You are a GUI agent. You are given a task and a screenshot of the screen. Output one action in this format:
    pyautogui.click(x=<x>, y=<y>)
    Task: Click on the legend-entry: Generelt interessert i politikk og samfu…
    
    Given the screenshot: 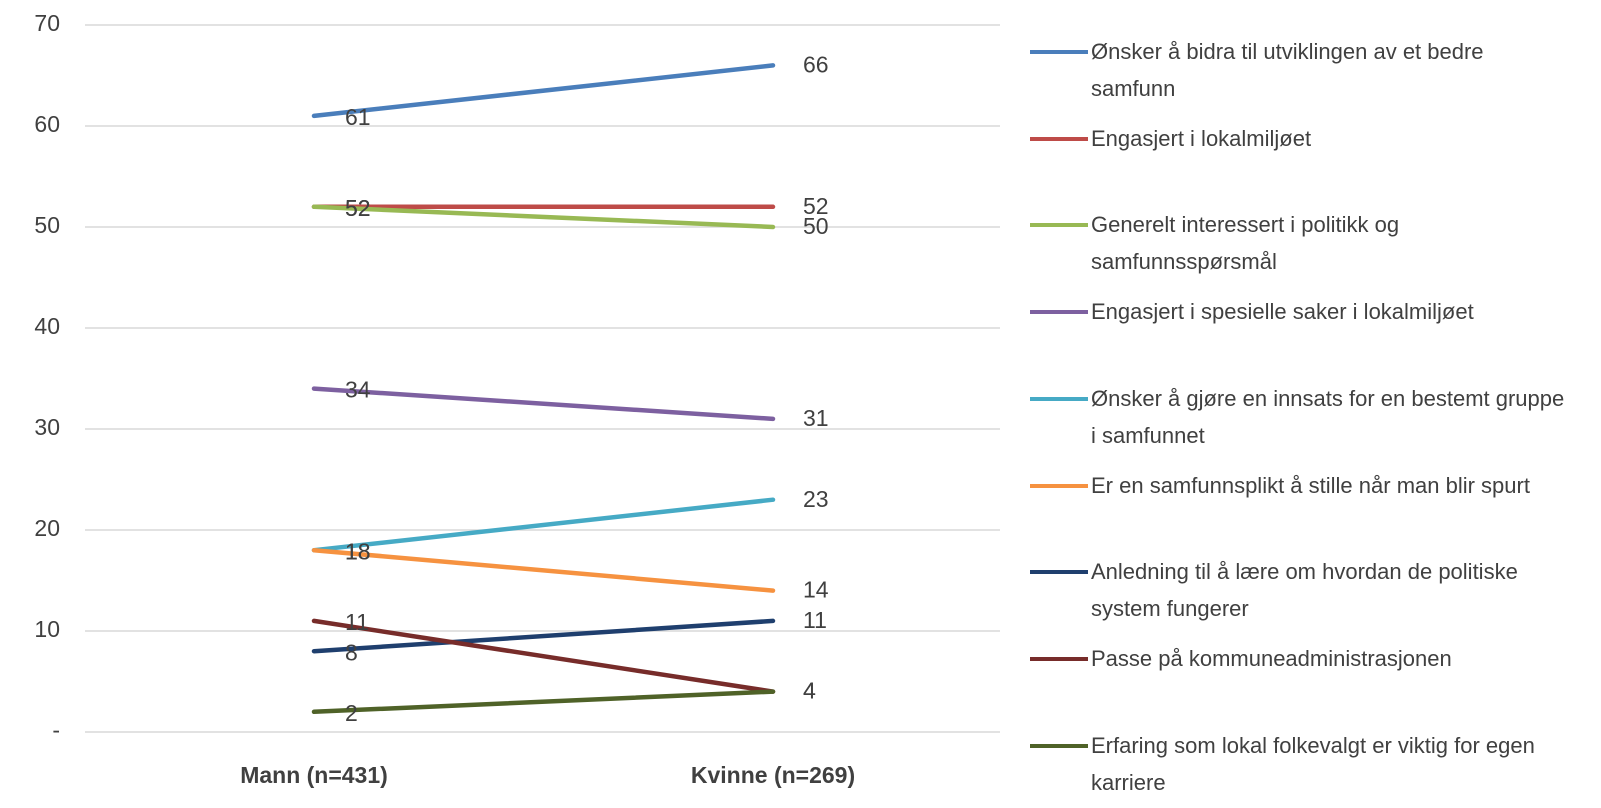 What is the action you would take?
    pyautogui.click(x=1300, y=243)
    